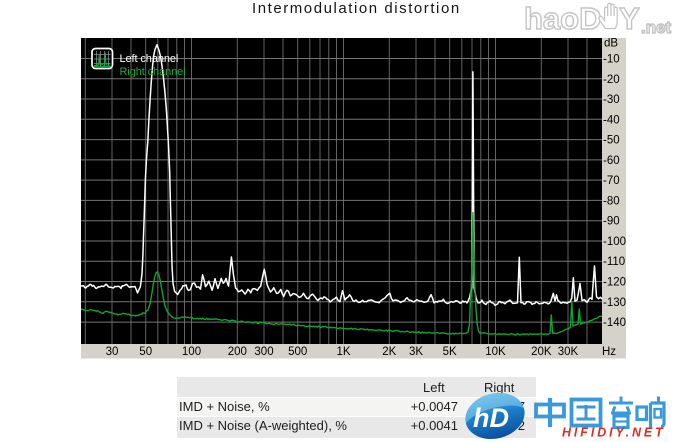 The width and height of the screenshot is (680, 442). Describe the element at coordinates (614, 323) in the screenshot. I see `svg-text: -140` at that location.